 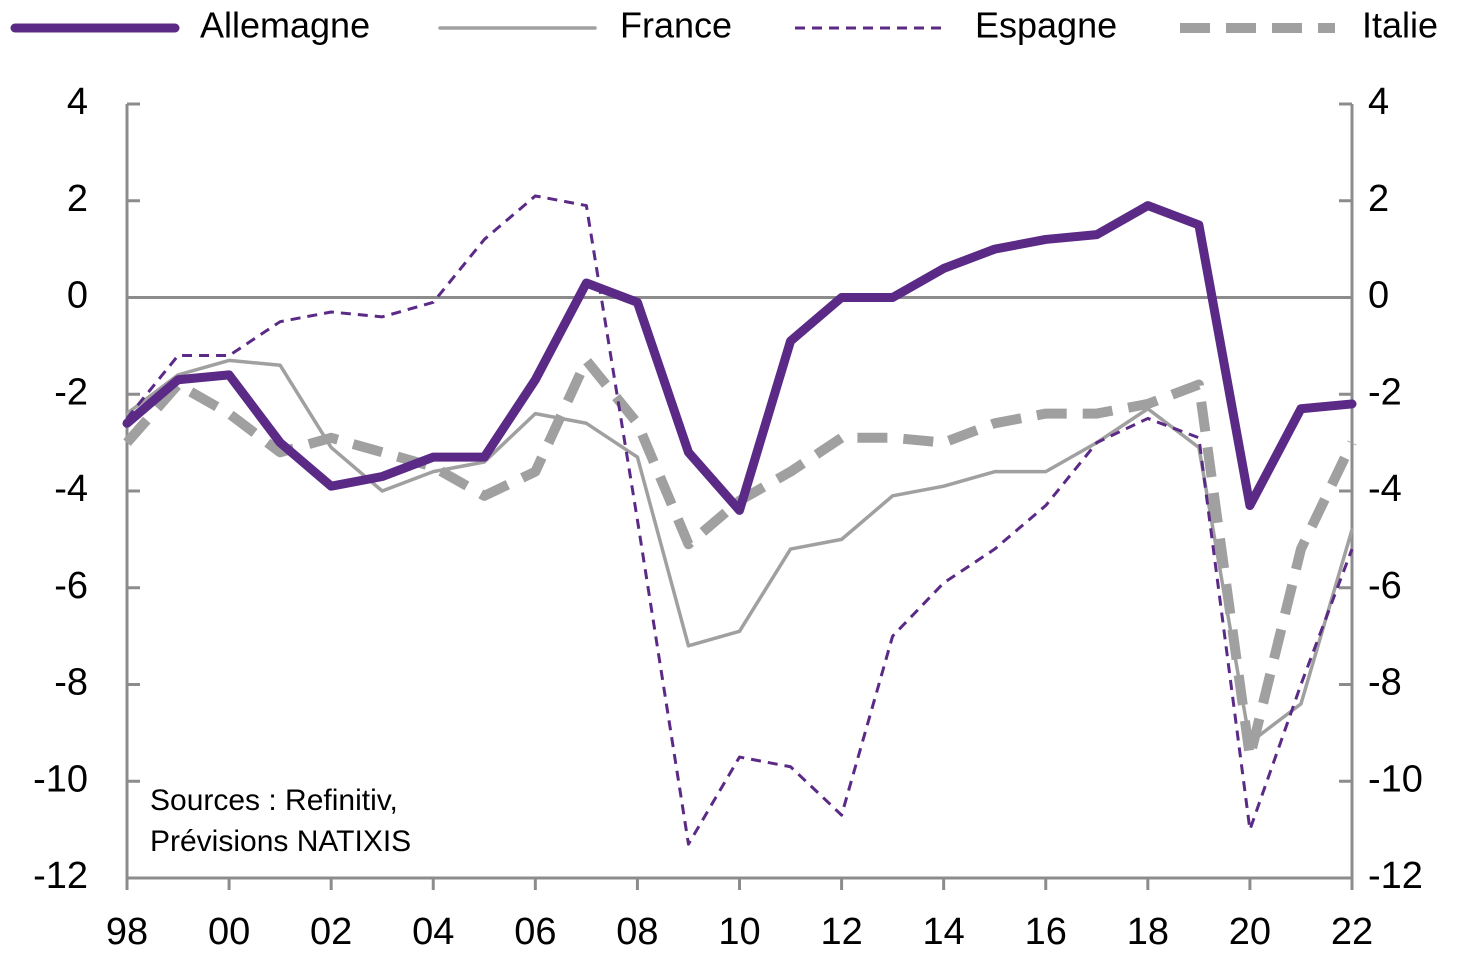 What do you see at coordinates (1046, 25) in the screenshot?
I see `legend-label: Espagne` at bounding box center [1046, 25].